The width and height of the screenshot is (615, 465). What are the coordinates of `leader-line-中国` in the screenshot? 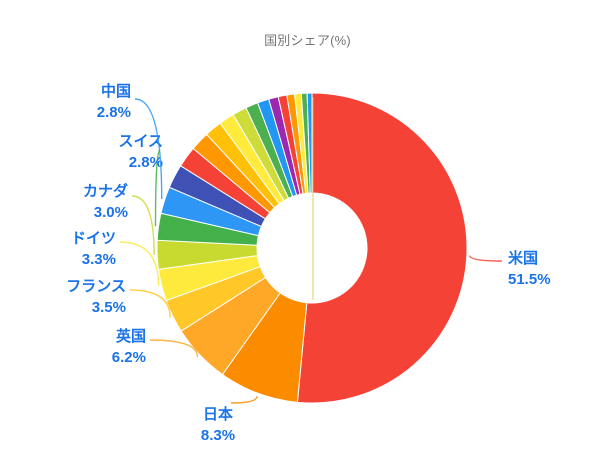 It's located at (148, 149).